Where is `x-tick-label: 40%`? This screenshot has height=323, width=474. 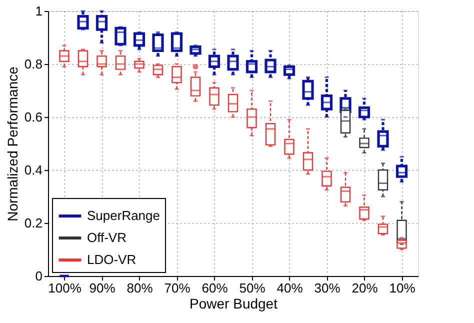 x-tick-label: 40% is located at coordinates (290, 288).